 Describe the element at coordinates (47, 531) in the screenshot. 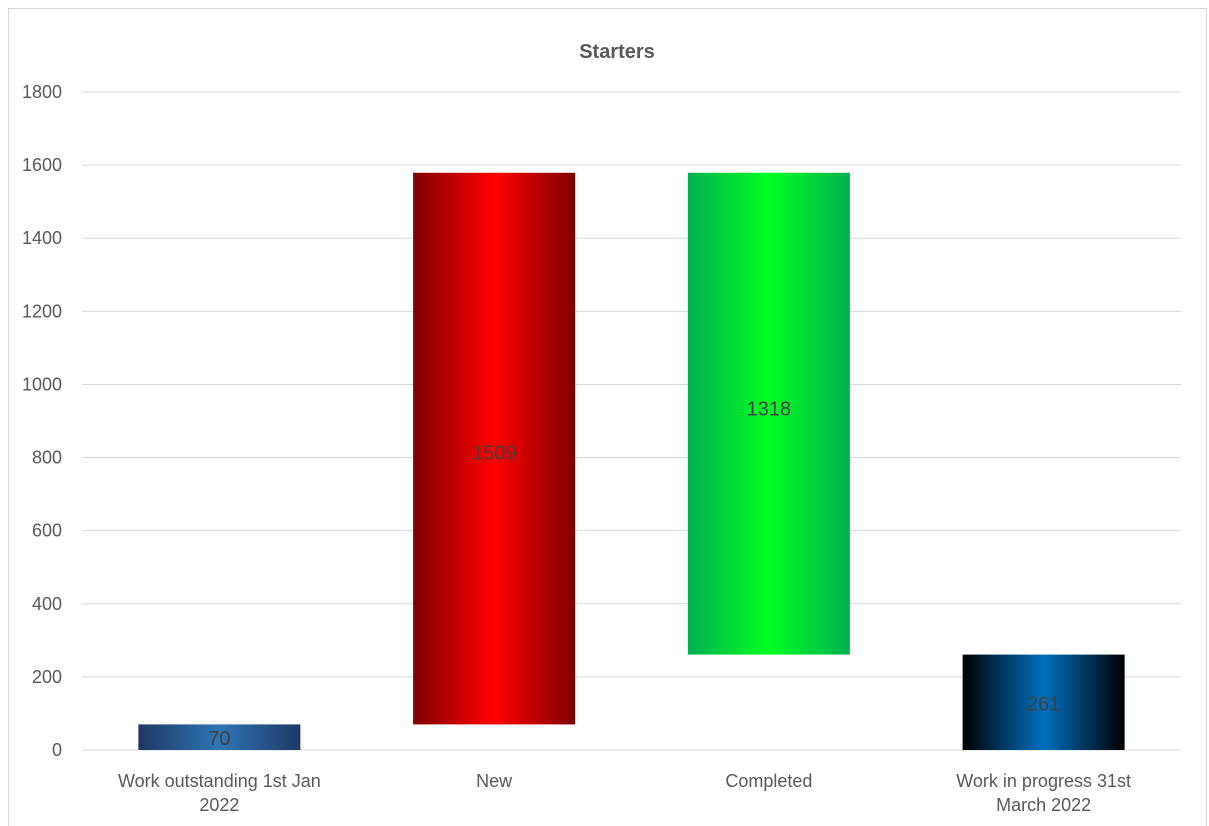

I see `y-tick-label: 600` at that location.